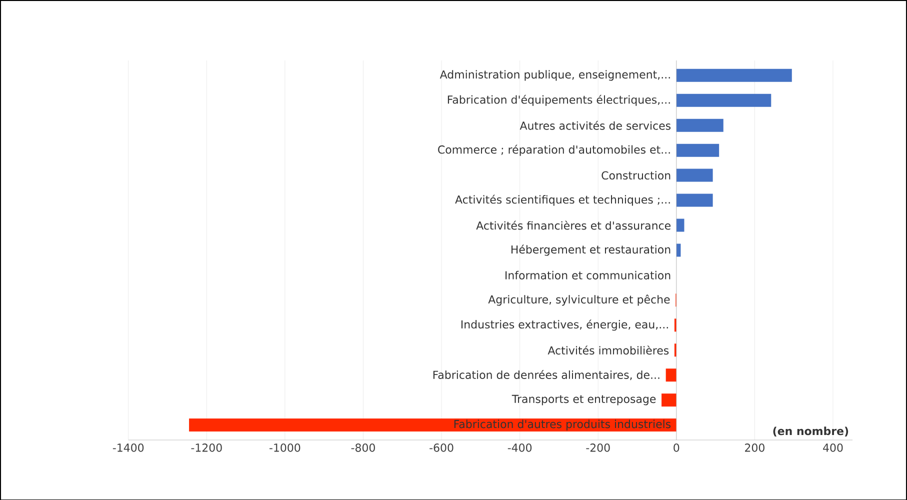 This screenshot has height=500, width=907. What do you see at coordinates (363, 447) in the screenshot?
I see `x-tick-label: -800` at bounding box center [363, 447].